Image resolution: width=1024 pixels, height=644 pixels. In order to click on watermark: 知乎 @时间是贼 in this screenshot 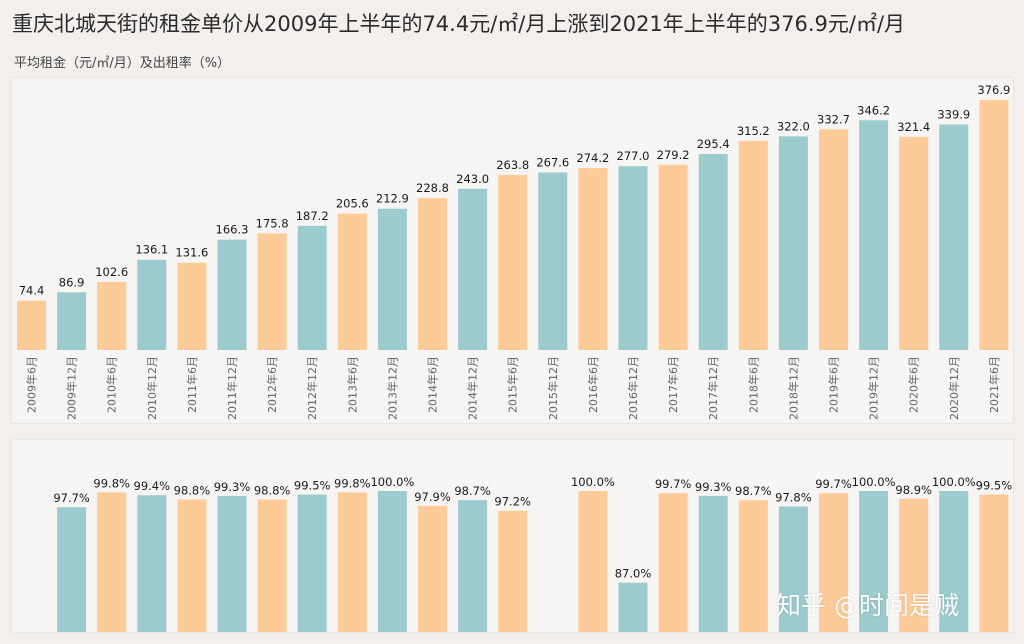, I will do `click(867, 605)`.